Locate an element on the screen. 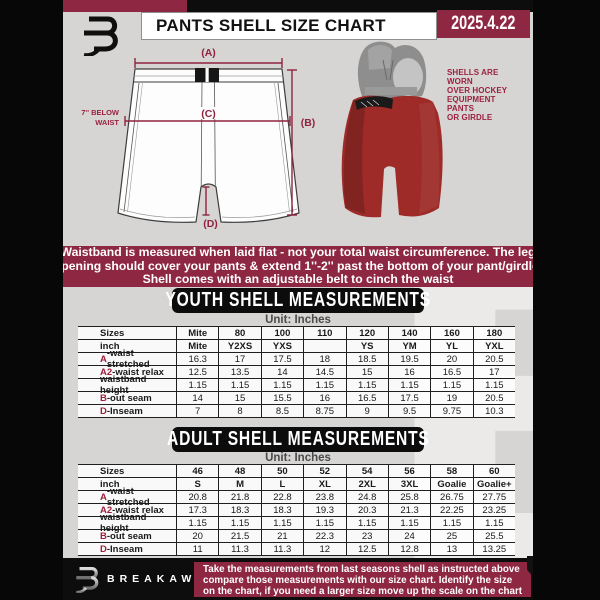  table-cell: 27.75 is located at coordinates (494, 497).